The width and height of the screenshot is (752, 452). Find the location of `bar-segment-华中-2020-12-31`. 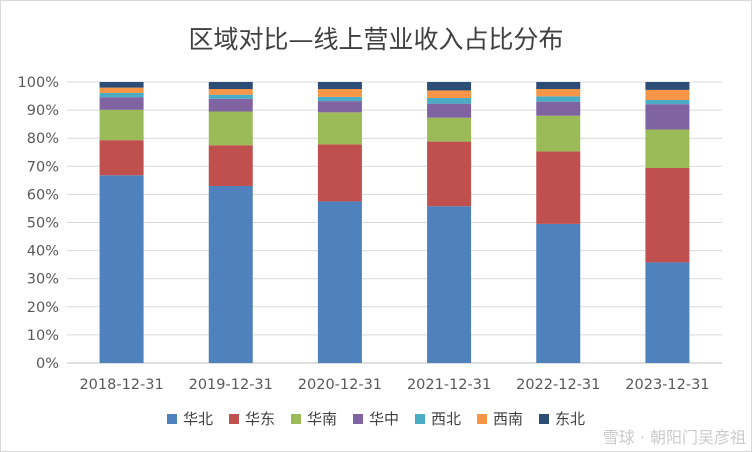

bar-segment-华中-2020-12-31 is located at coordinates (339, 107).